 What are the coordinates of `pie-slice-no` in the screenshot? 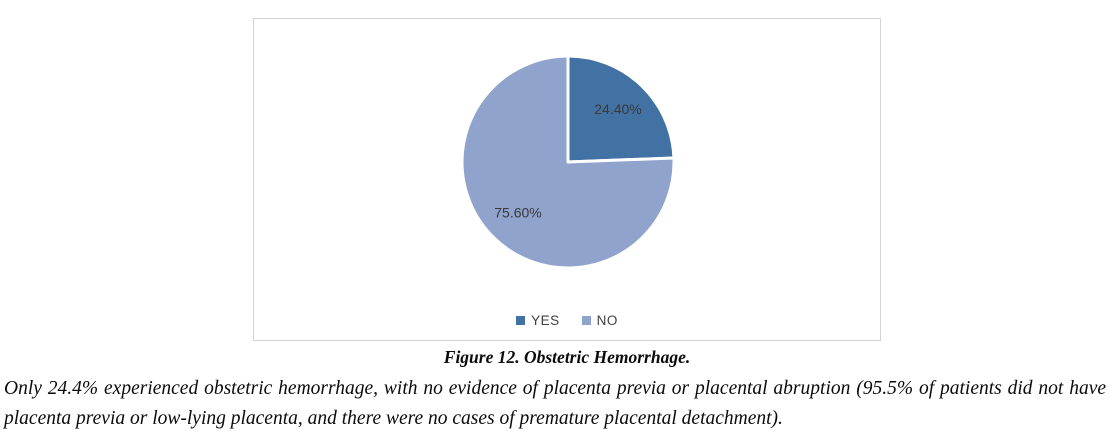 It's located at (568, 162).